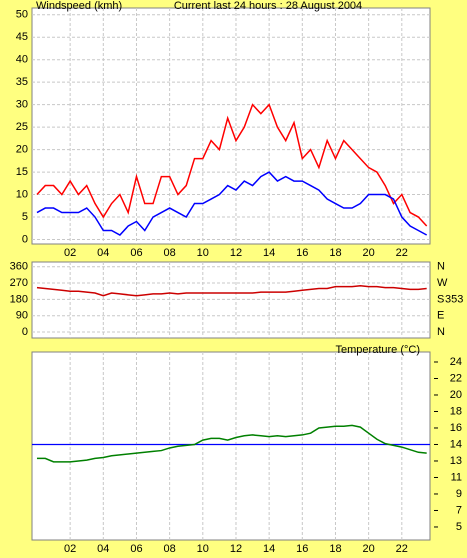 The image size is (467, 558). Describe the element at coordinates (79, 6) in the screenshot. I see `y-axis-title: Windspeed (kmh)` at that location.